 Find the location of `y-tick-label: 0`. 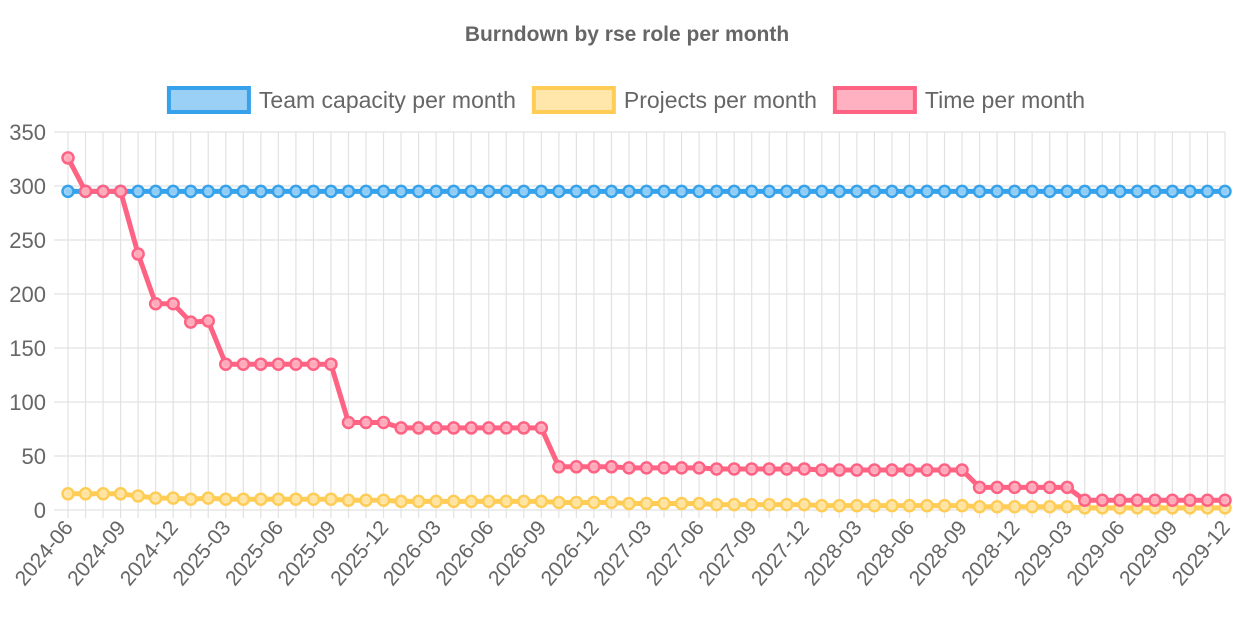

y-tick-label: 0 is located at coordinates (40, 510).